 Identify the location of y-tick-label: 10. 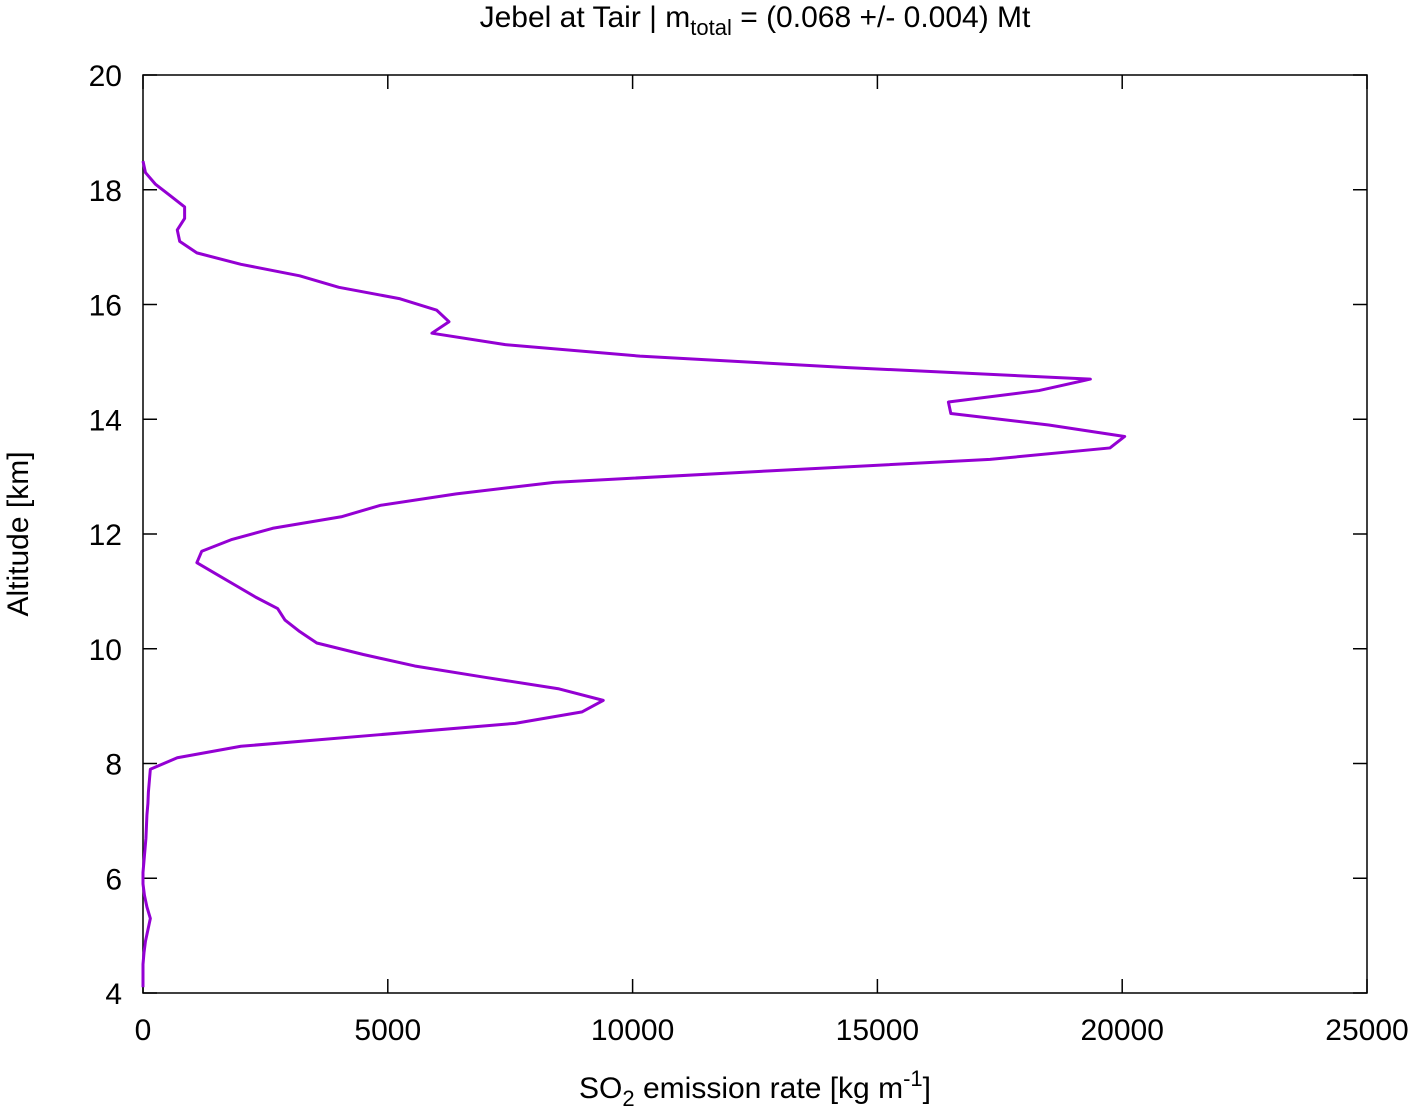
(105, 650).